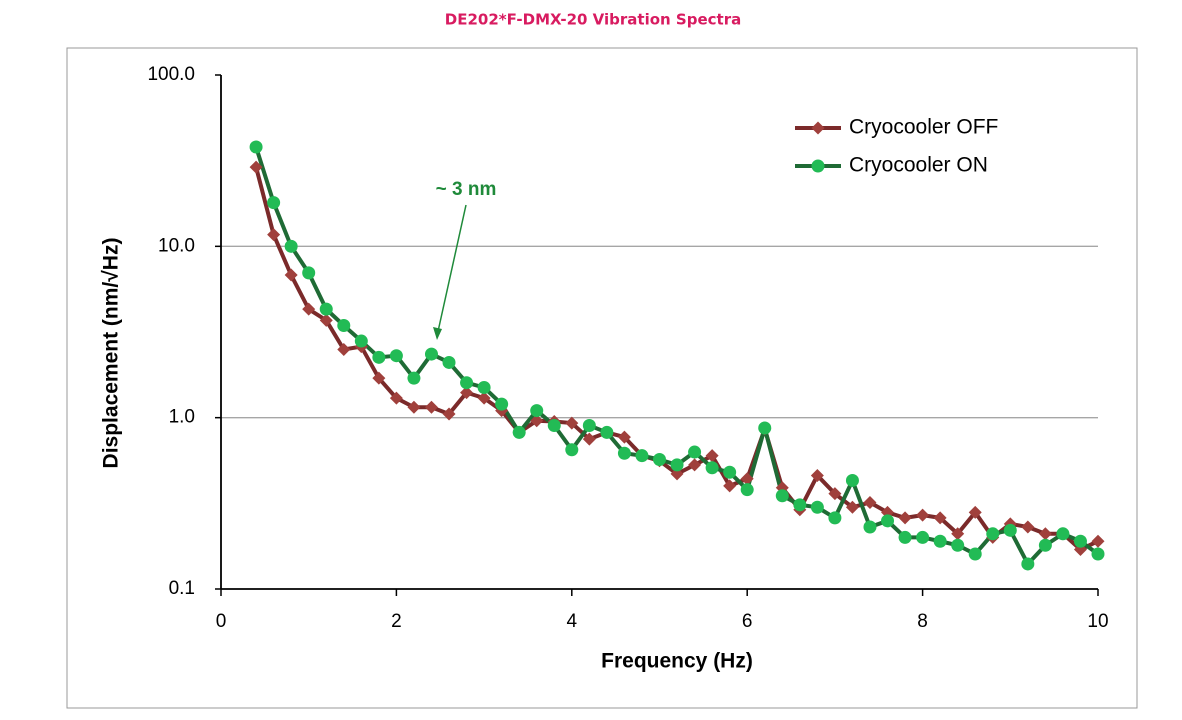 The image size is (1182, 720). Describe the element at coordinates (572, 621) in the screenshot. I see `x-tick-label: 4` at that location.